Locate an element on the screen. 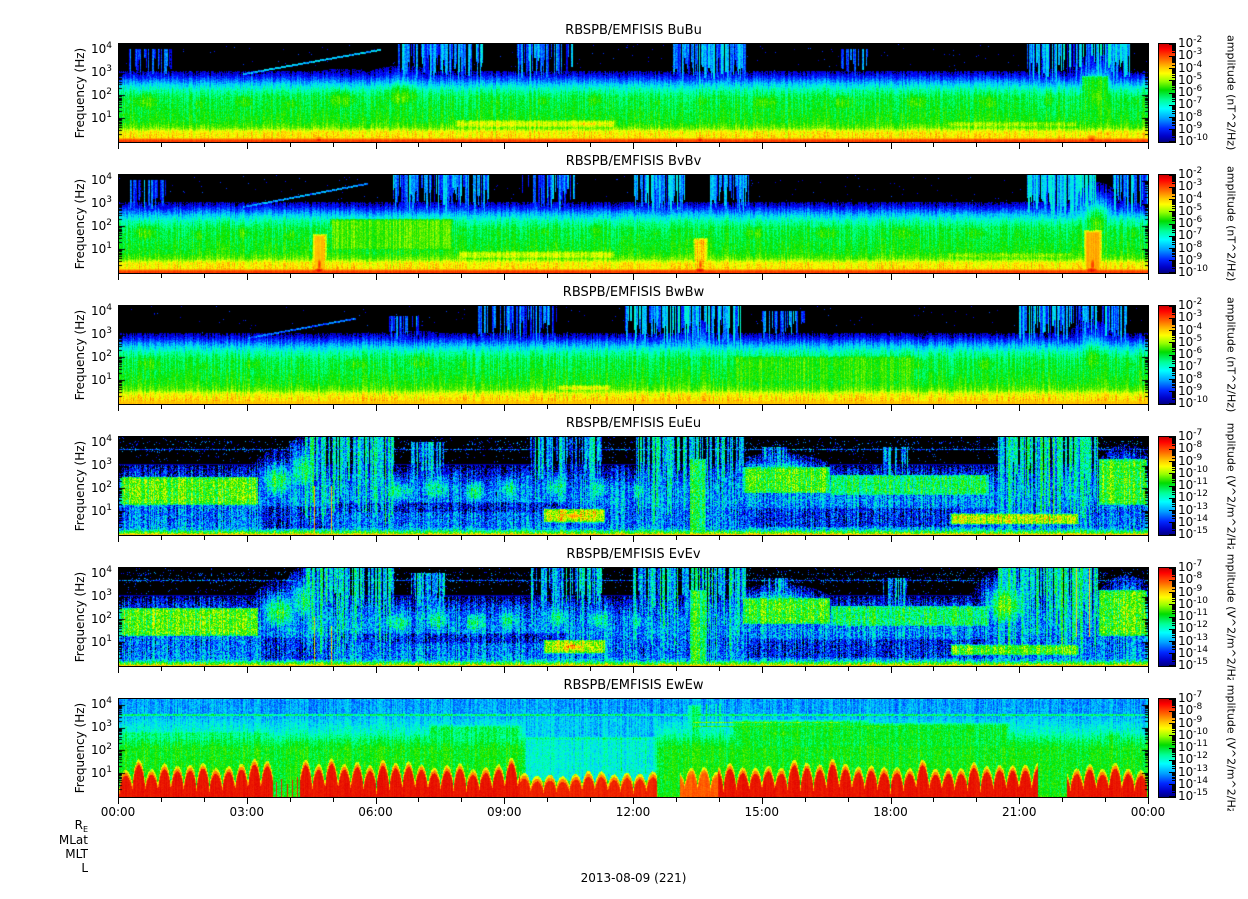 This screenshot has width=1248, height=899. y-tick-label: 101 is located at coordinates (101, 641).